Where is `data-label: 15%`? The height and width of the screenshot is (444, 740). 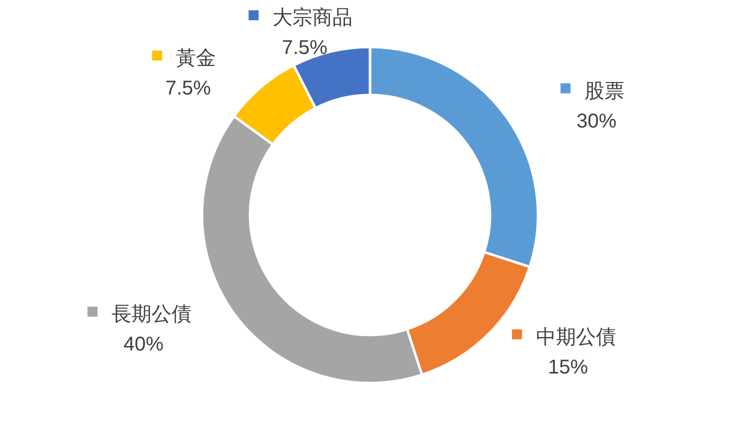 data-label: 15% is located at coordinates (568, 367).